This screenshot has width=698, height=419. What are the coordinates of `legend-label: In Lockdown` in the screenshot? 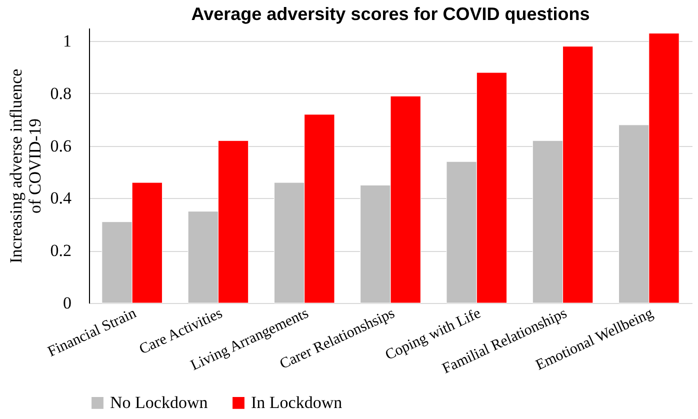 It's located at (297, 402).